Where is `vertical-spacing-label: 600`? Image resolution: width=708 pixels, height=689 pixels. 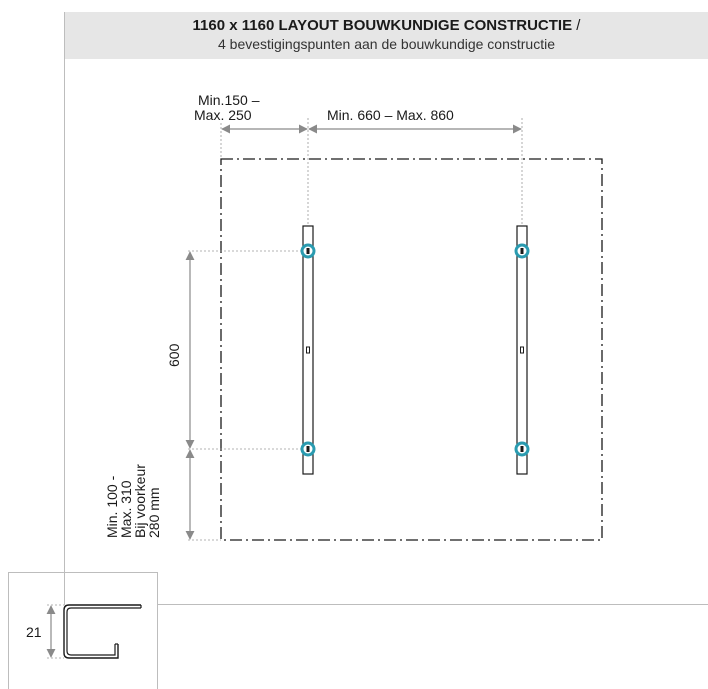 vertical-spacing-label: 600 is located at coordinates (174, 355).